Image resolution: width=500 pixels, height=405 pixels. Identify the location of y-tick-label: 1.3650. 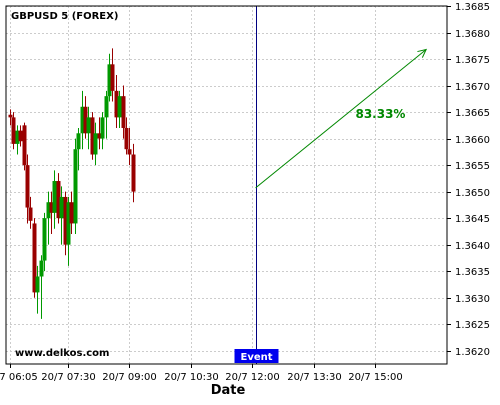
(472, 193).